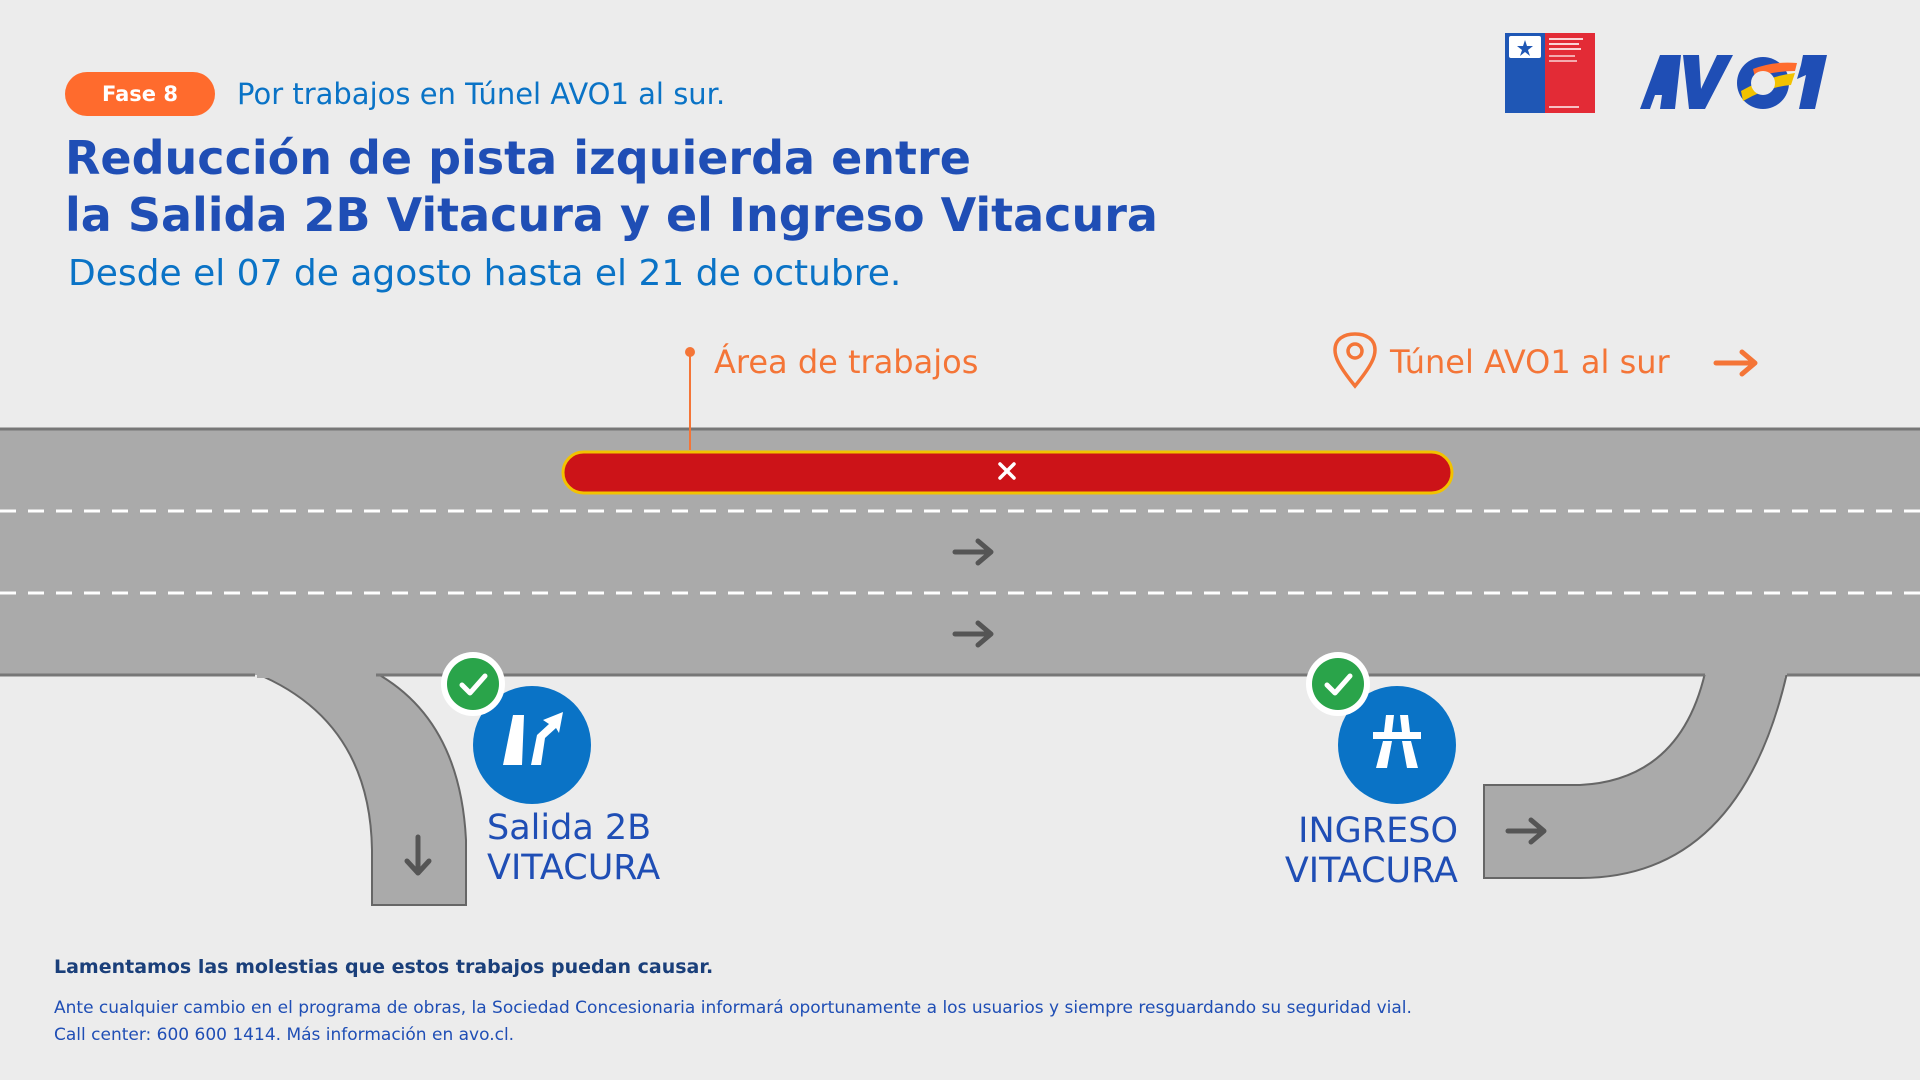 This screenshot has width=1920, height=1080. I want to click on entry-label: INGRESO VITACURA, so click(1344, 851).